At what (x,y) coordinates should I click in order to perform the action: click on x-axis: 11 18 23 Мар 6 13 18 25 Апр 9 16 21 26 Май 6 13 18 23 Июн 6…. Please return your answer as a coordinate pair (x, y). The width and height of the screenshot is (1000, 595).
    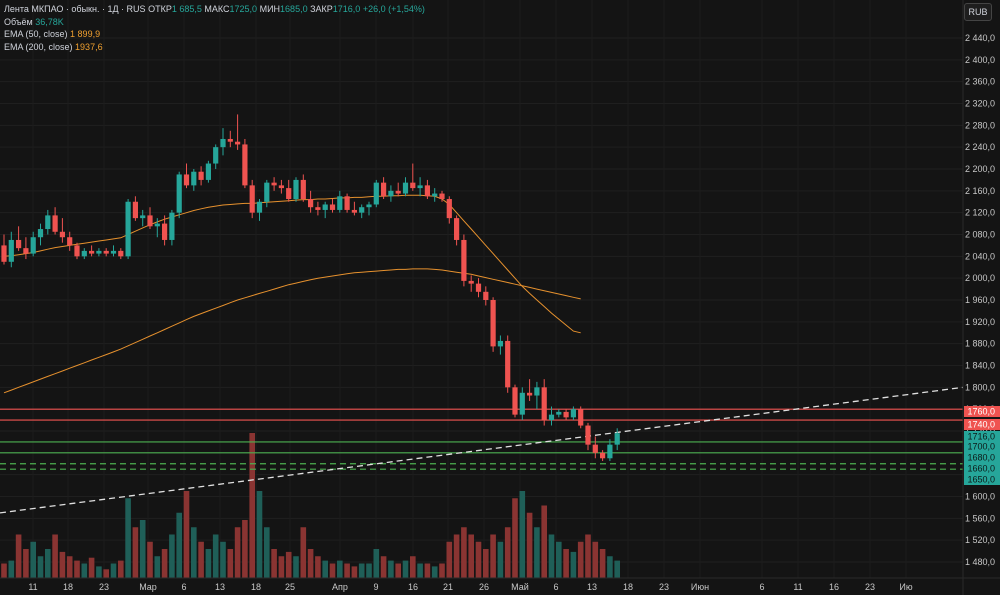
    Looking at the image, I should click on (470, 587).